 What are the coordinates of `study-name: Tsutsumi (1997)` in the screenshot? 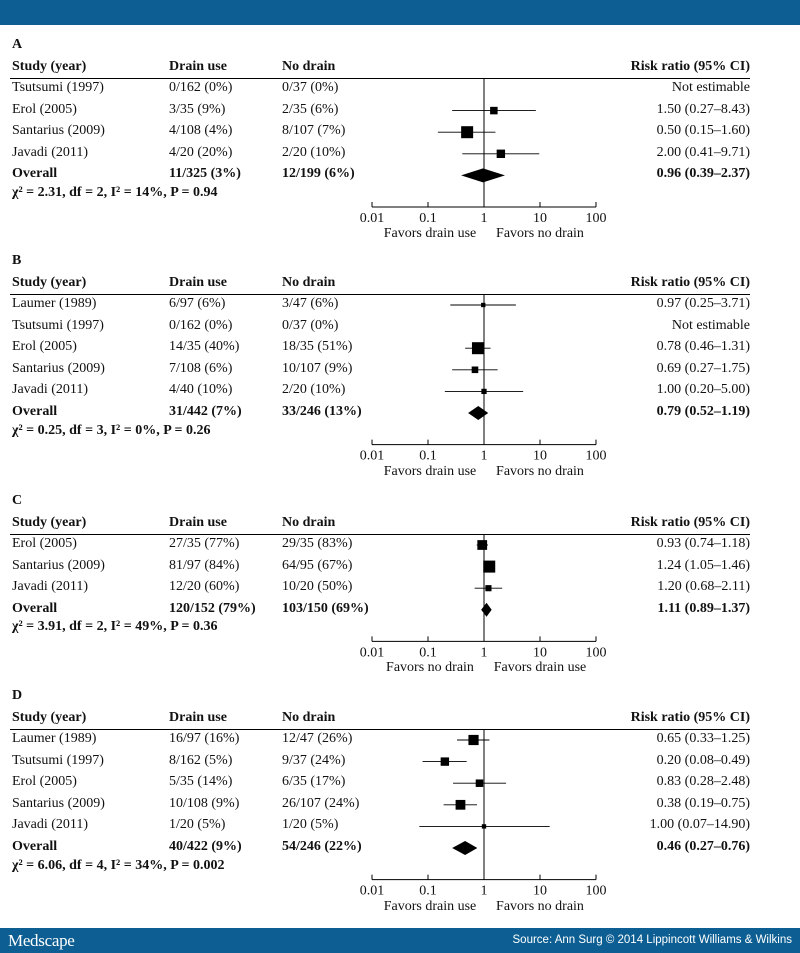 It's located at (58, 87).